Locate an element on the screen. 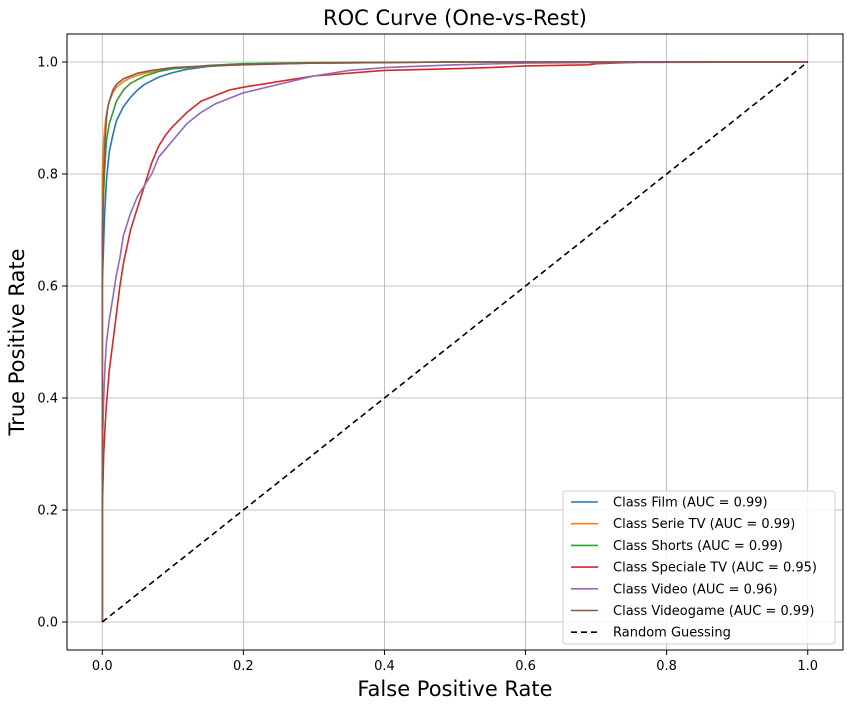  legend-label: Class Videogame (AUC = 0.99) is located at coordinates (714, 611).